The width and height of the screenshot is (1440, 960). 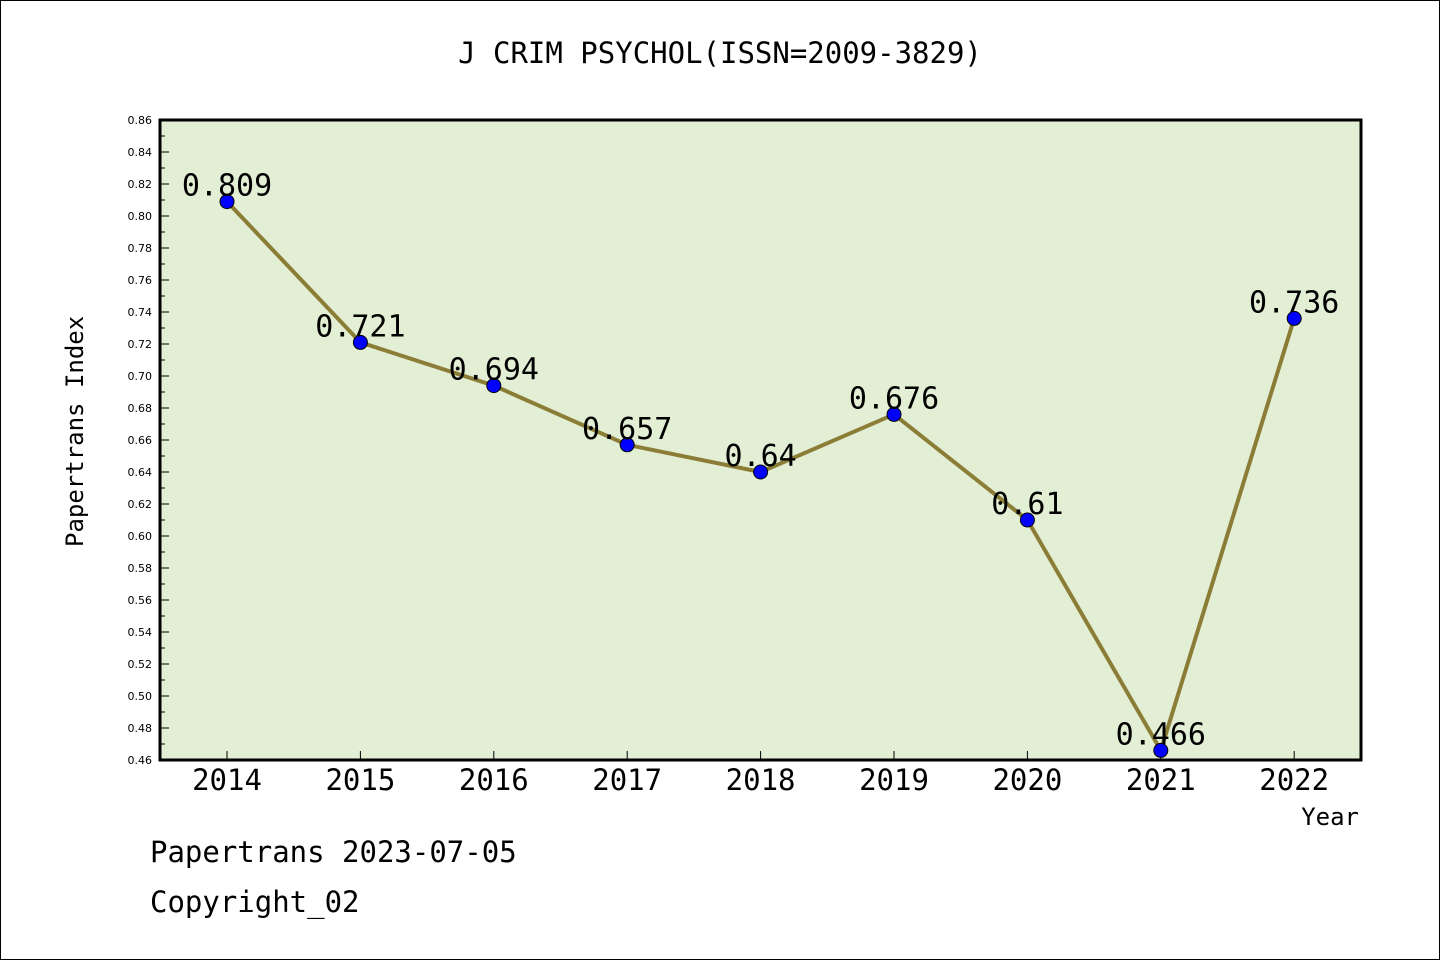 I want to click on y-axis-label: Papertrans Index, so click(x=75, y=431).